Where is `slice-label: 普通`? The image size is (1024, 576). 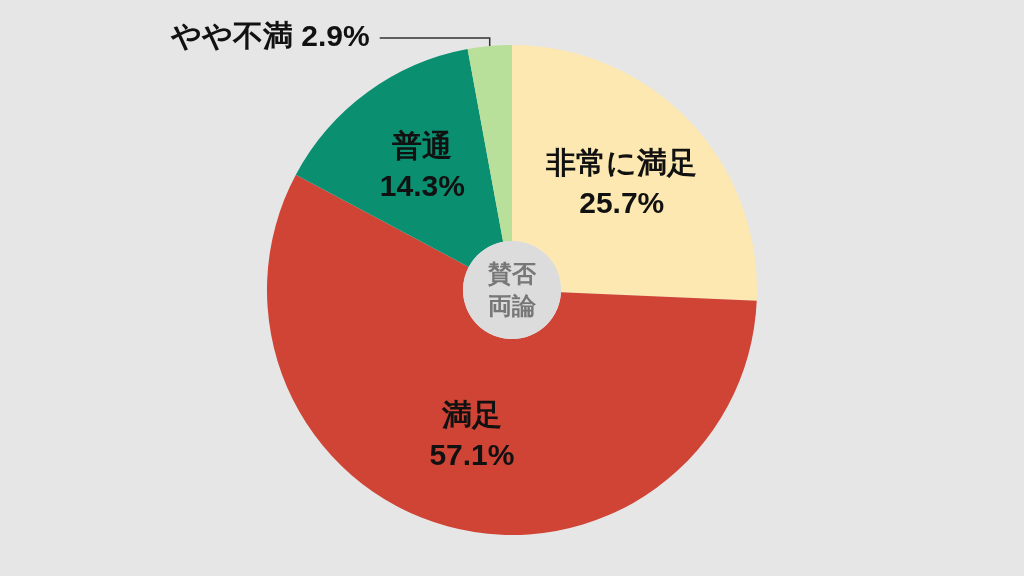 slice-label: 普通 is located at coordinates (422, 145).